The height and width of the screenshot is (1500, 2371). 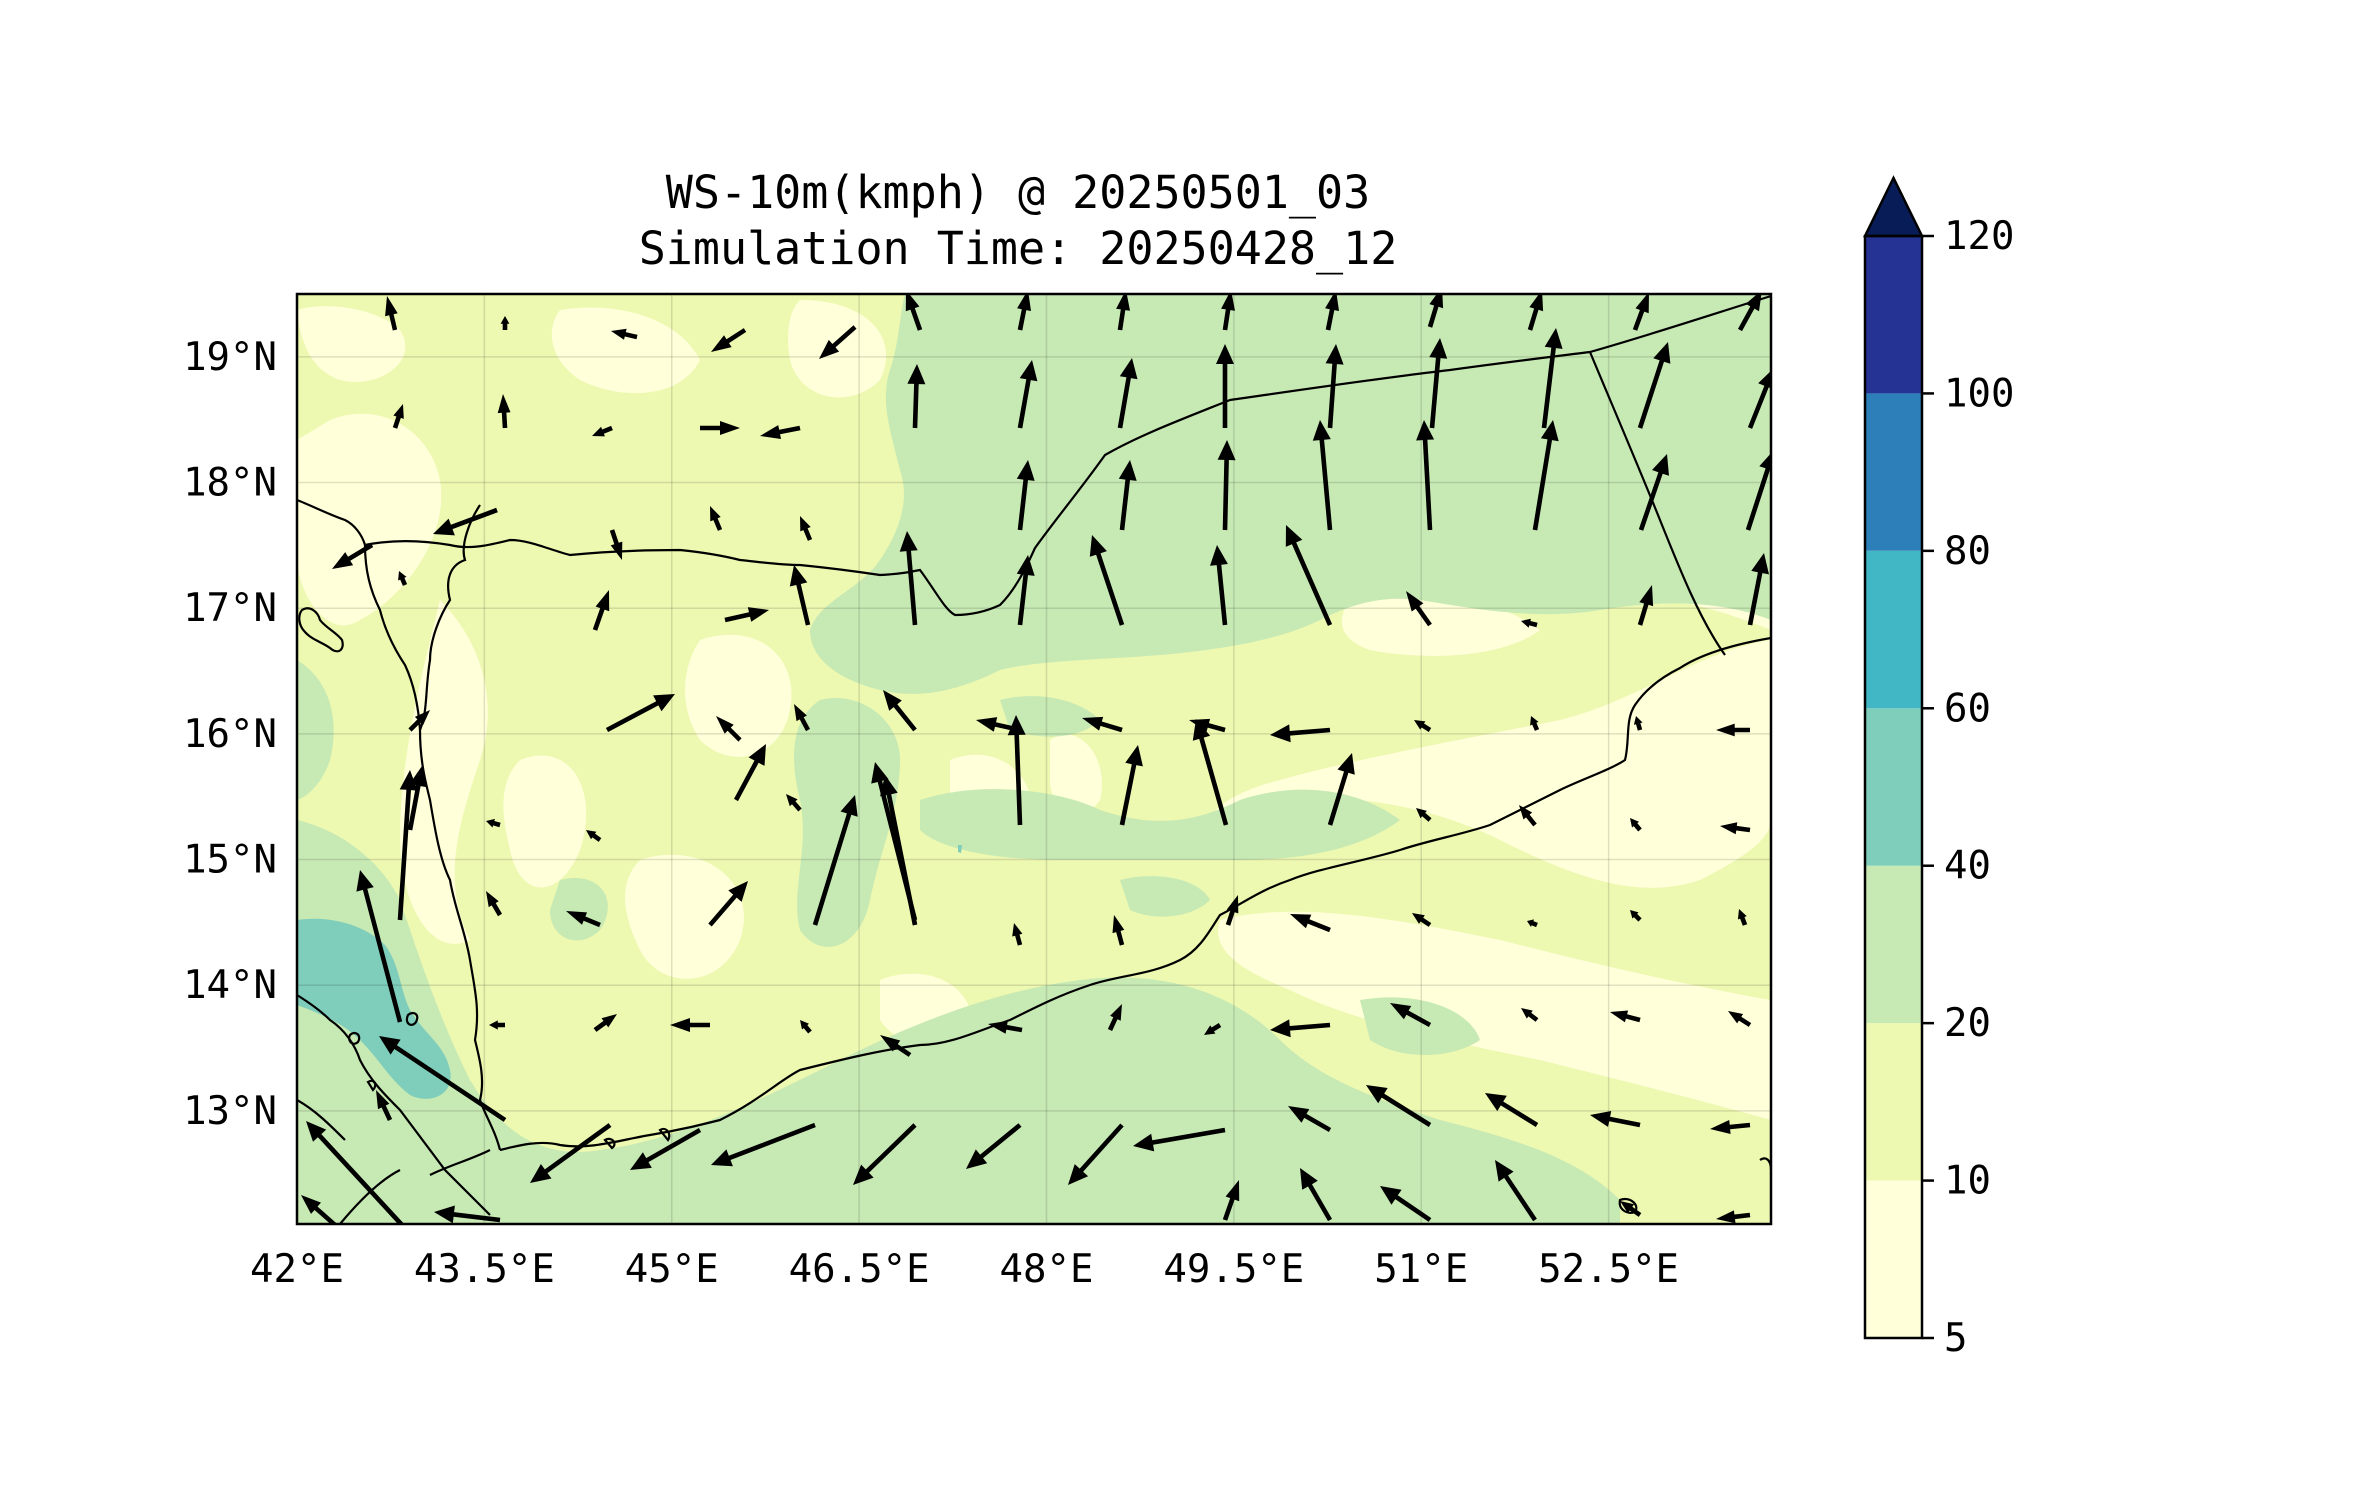 I want to click on lon-tick-label: 43.5°E, so click(x=484, y=1269).